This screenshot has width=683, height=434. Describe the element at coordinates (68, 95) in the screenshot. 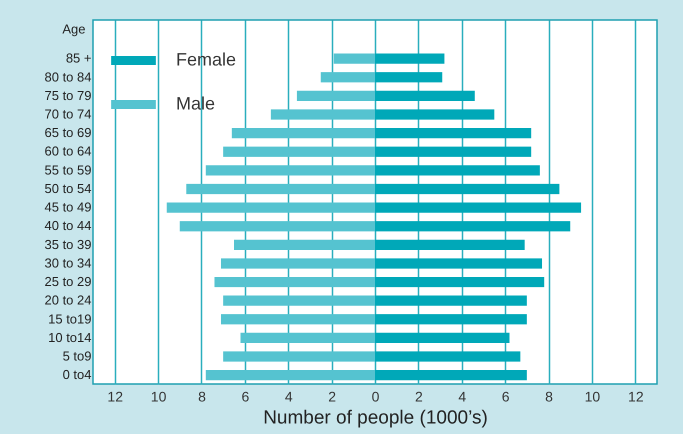

I see `y-tick-label: 75 to 79` at that location.